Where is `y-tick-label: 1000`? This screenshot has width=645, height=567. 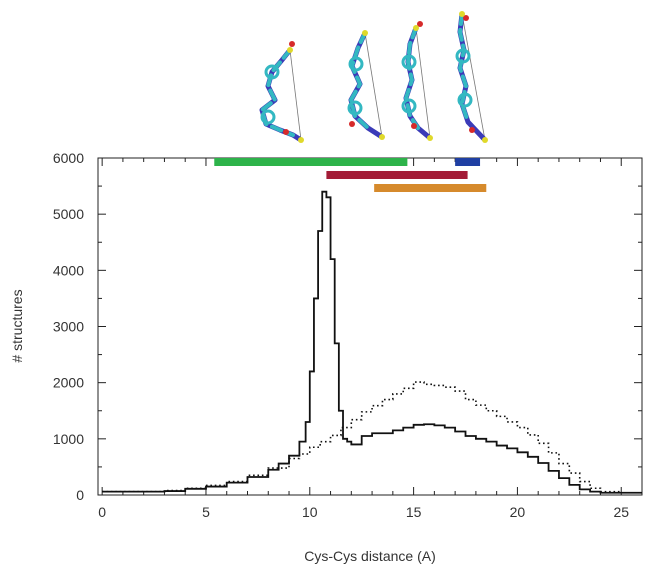 y-tick-label: 1000 is located at coordinates (68, 439).